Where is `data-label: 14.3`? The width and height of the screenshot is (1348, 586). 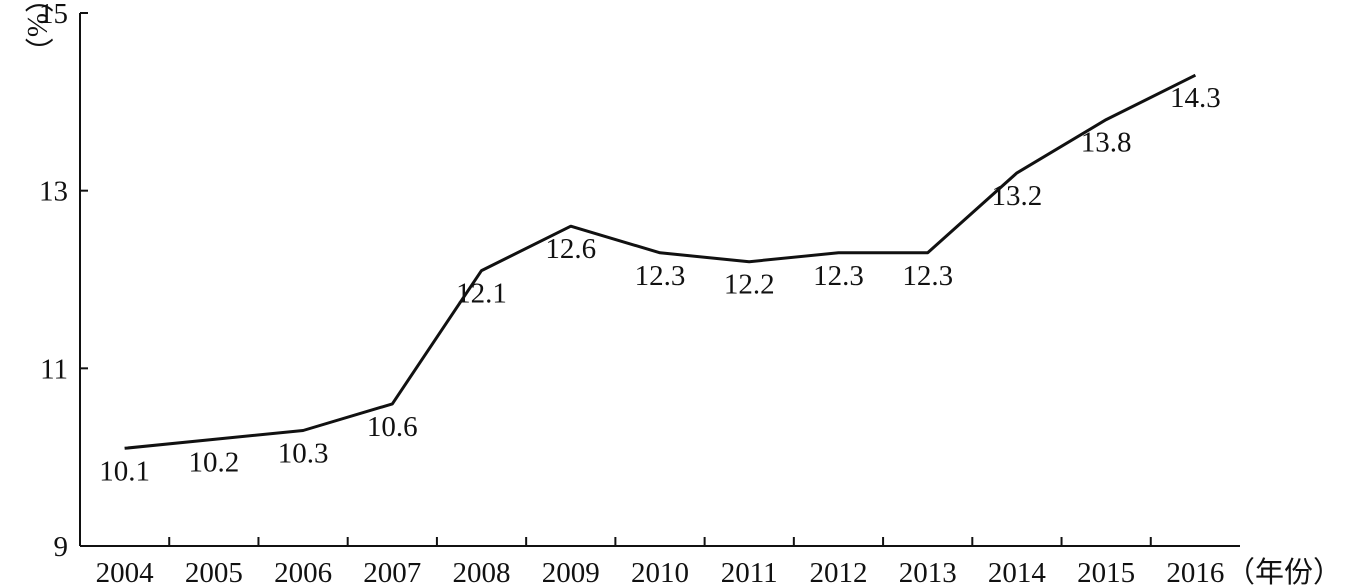 data-label: 14.3 is located at coordinates (1195, 98).